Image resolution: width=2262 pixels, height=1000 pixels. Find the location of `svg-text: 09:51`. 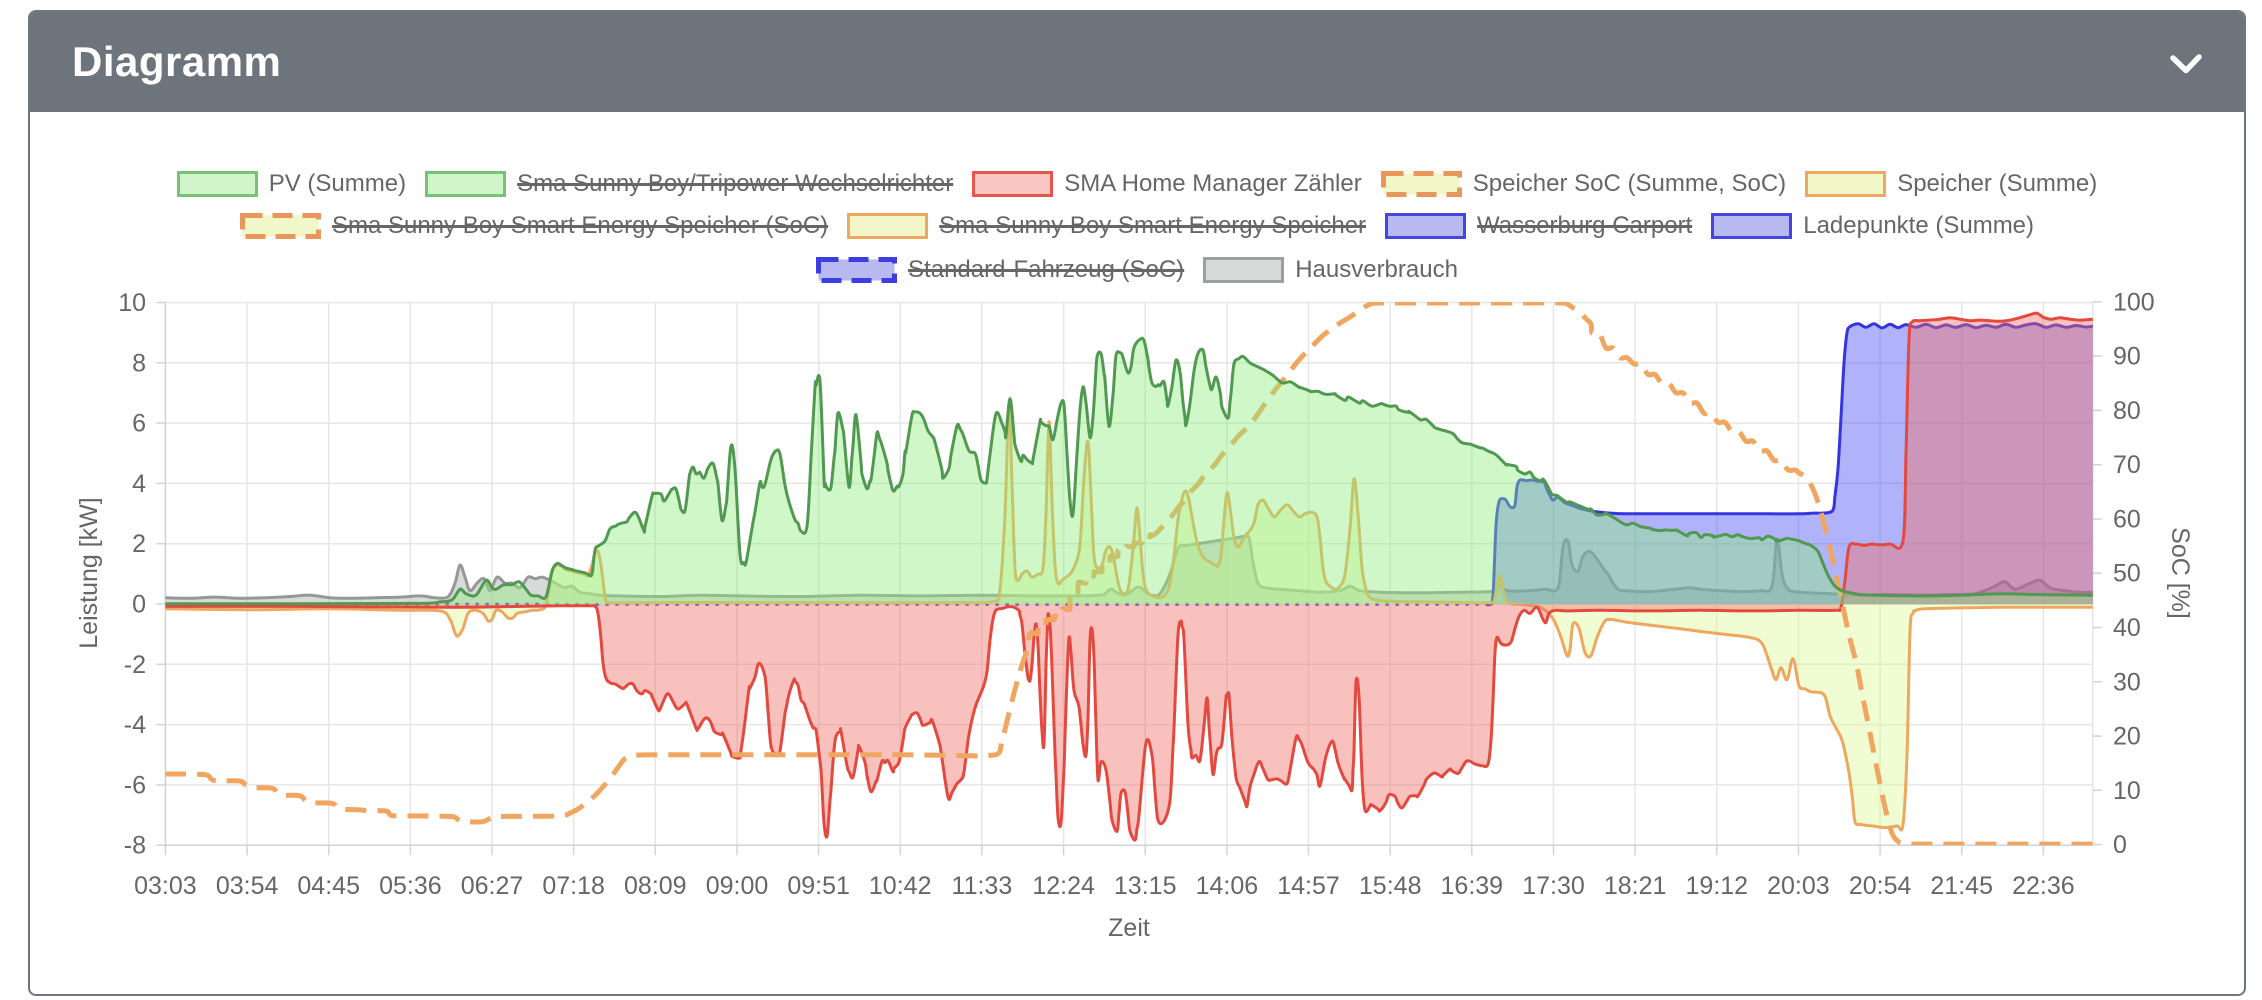

svg-text: 09:51 is located at coordinates (818, 886).